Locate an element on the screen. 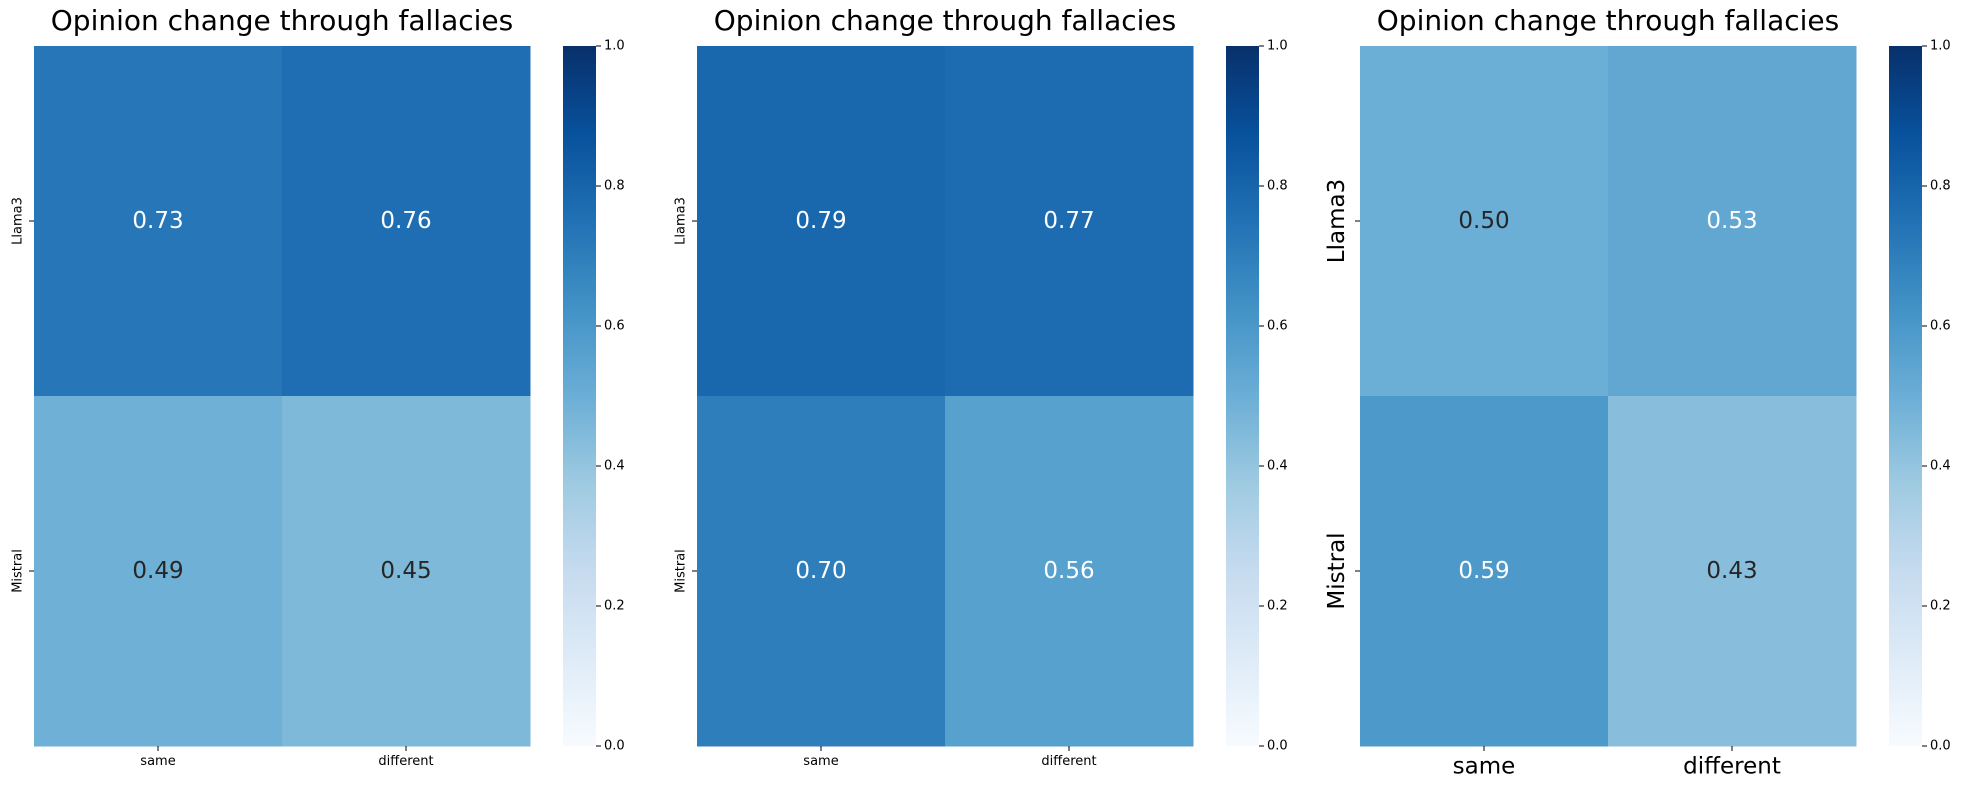  cell-value-label: 0.49 is located at coordinates (157, 571).